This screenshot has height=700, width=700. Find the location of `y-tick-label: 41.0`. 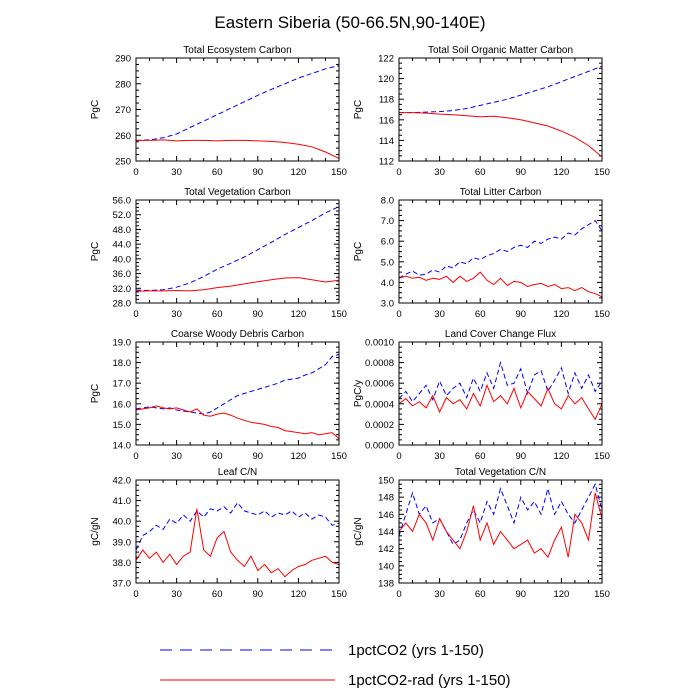

y-tick-label: 41.0 is located at coordinates (122, 501).